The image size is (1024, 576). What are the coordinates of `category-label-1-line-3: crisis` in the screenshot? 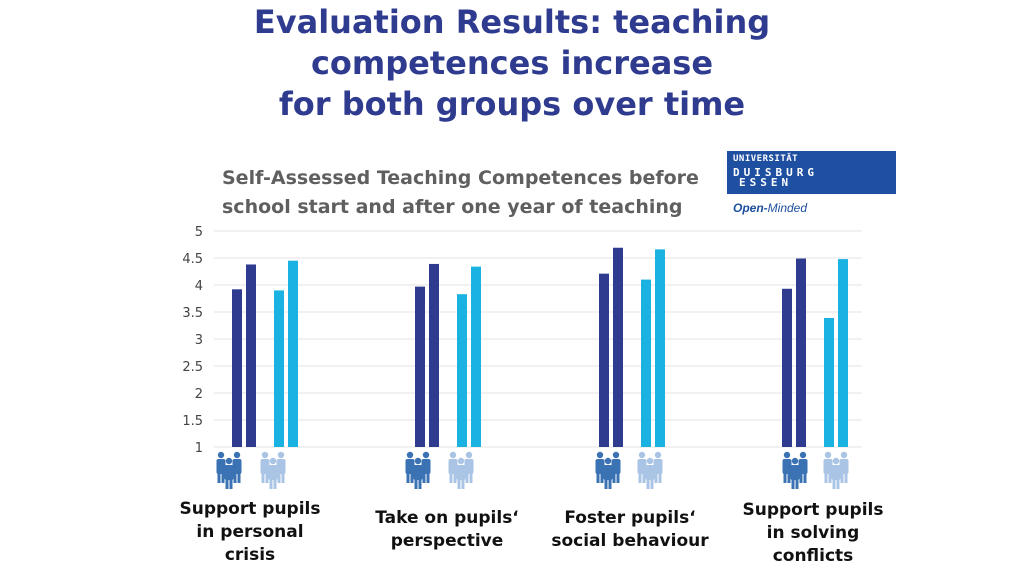 It's located at (250, 555).